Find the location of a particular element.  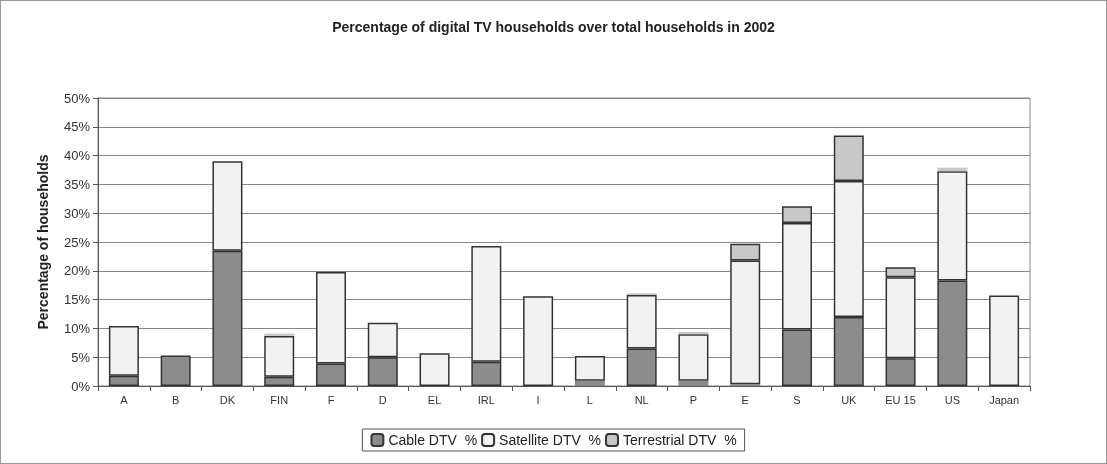

x-tick-label: Japan is located at coordinates (1004, 399).